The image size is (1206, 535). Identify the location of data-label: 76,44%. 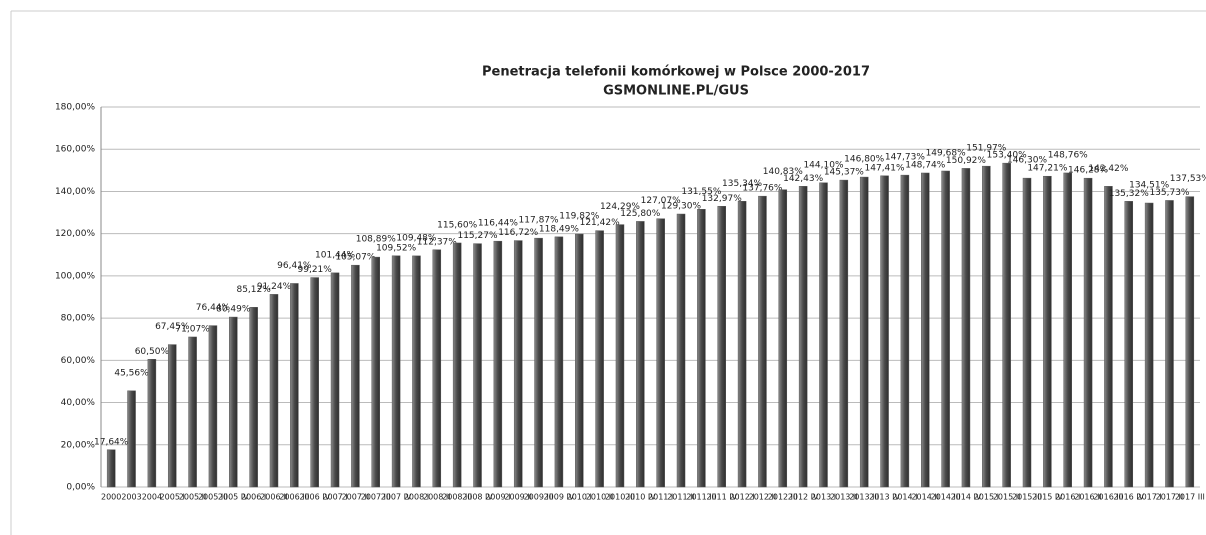
(213, 308).